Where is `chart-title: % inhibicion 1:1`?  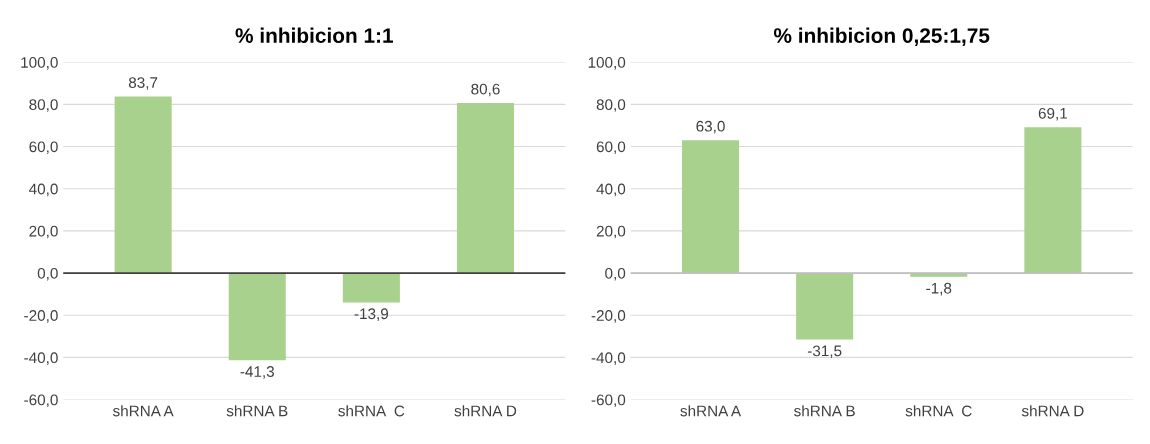 chart-title: % inhibicion 1:1 is located at coordinates (314, 35).